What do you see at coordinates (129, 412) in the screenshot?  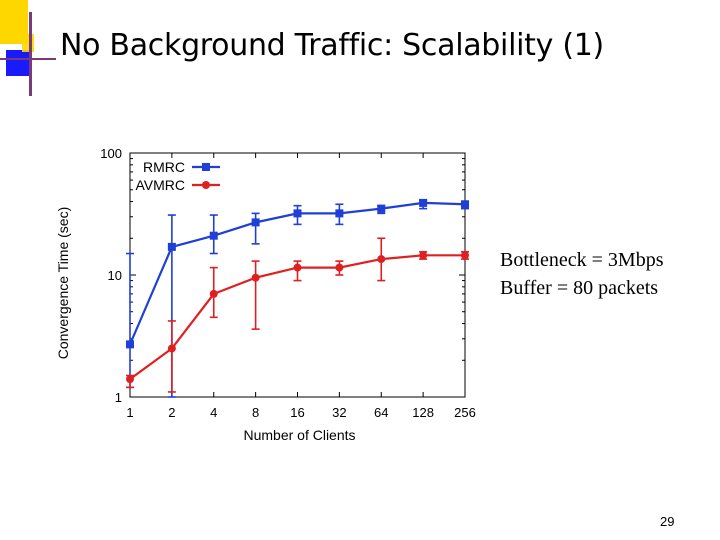 I see `x-tick-label: 1` at bounding box center [129, 412].